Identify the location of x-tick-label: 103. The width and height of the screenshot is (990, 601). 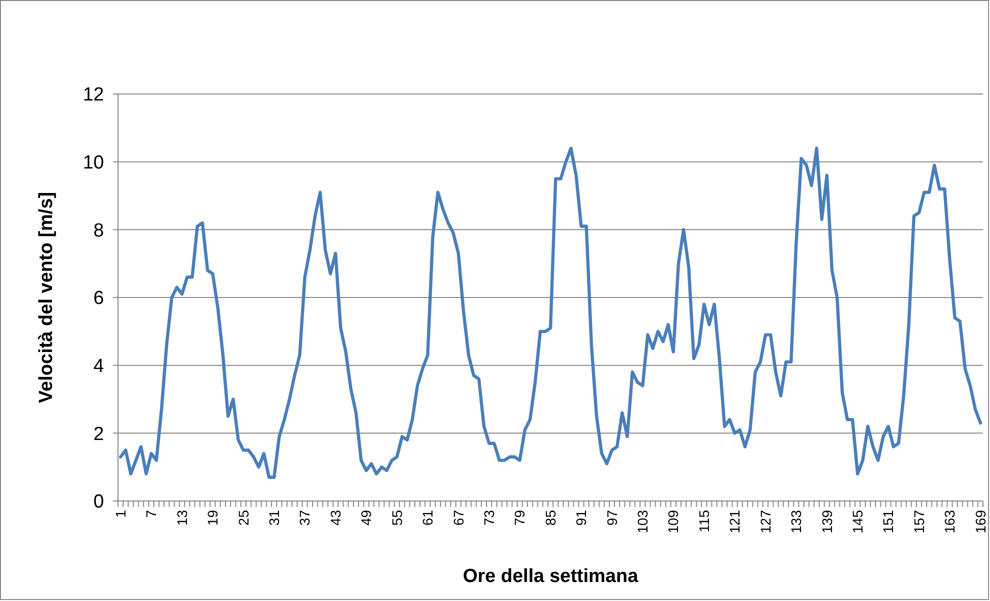
(642, 522).